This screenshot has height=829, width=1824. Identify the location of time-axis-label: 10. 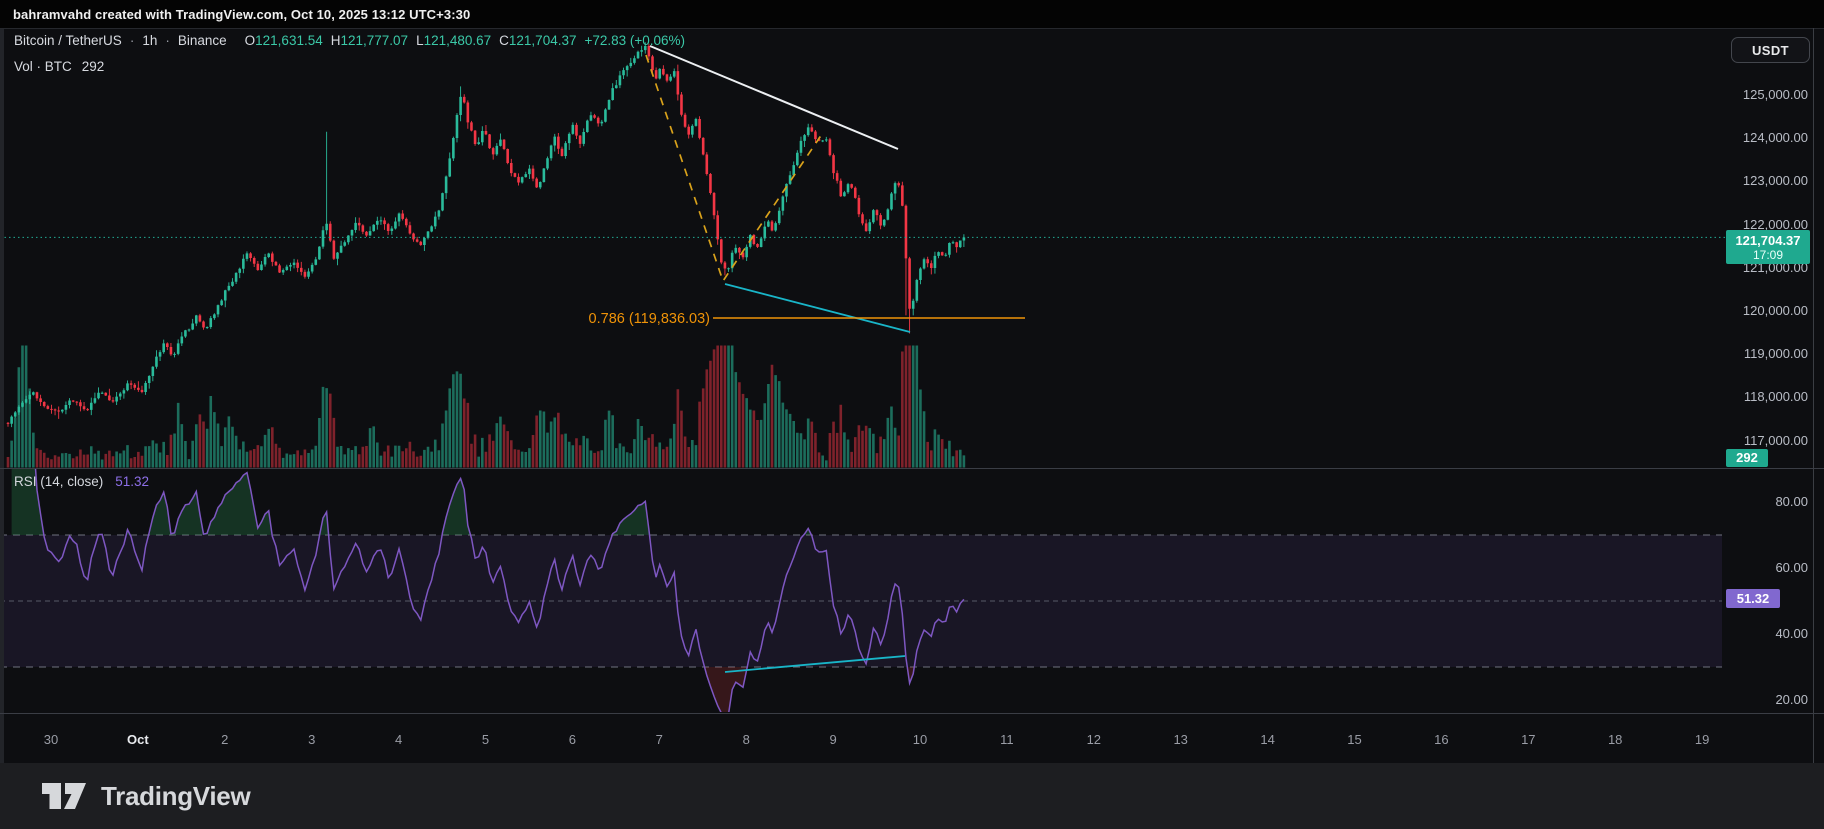
(920, 739).